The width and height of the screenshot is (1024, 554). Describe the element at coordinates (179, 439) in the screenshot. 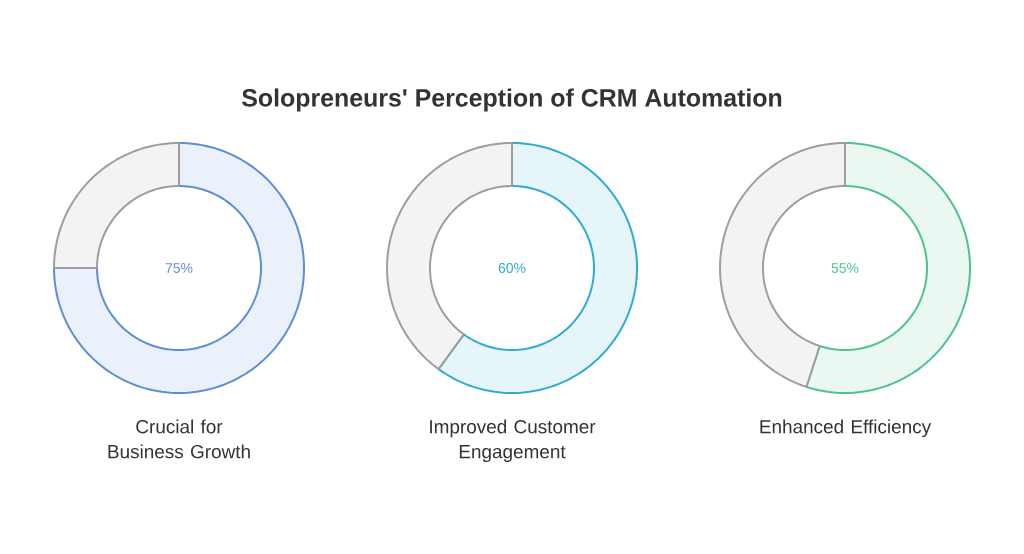

I see `text: Crucial for Business Growth` at that location.